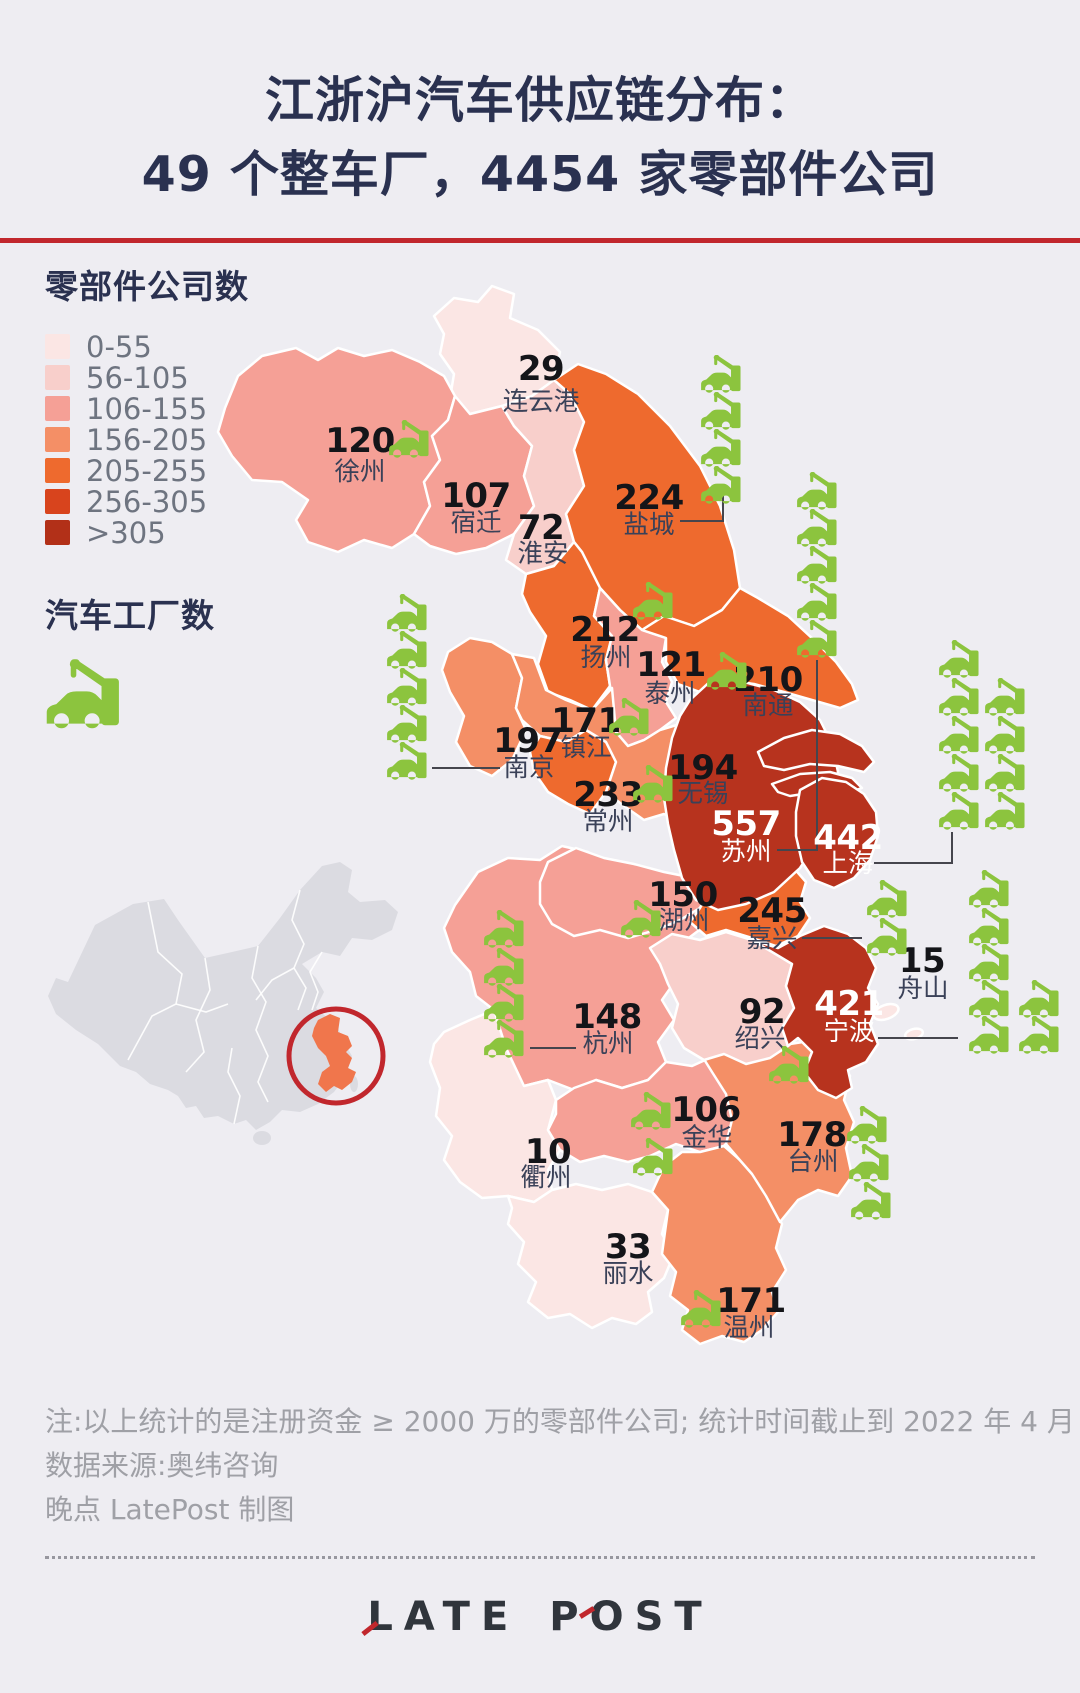 This screenshot has height=1693, width=1080. I want to click on city-name-label: 南京, so click(528, 768).